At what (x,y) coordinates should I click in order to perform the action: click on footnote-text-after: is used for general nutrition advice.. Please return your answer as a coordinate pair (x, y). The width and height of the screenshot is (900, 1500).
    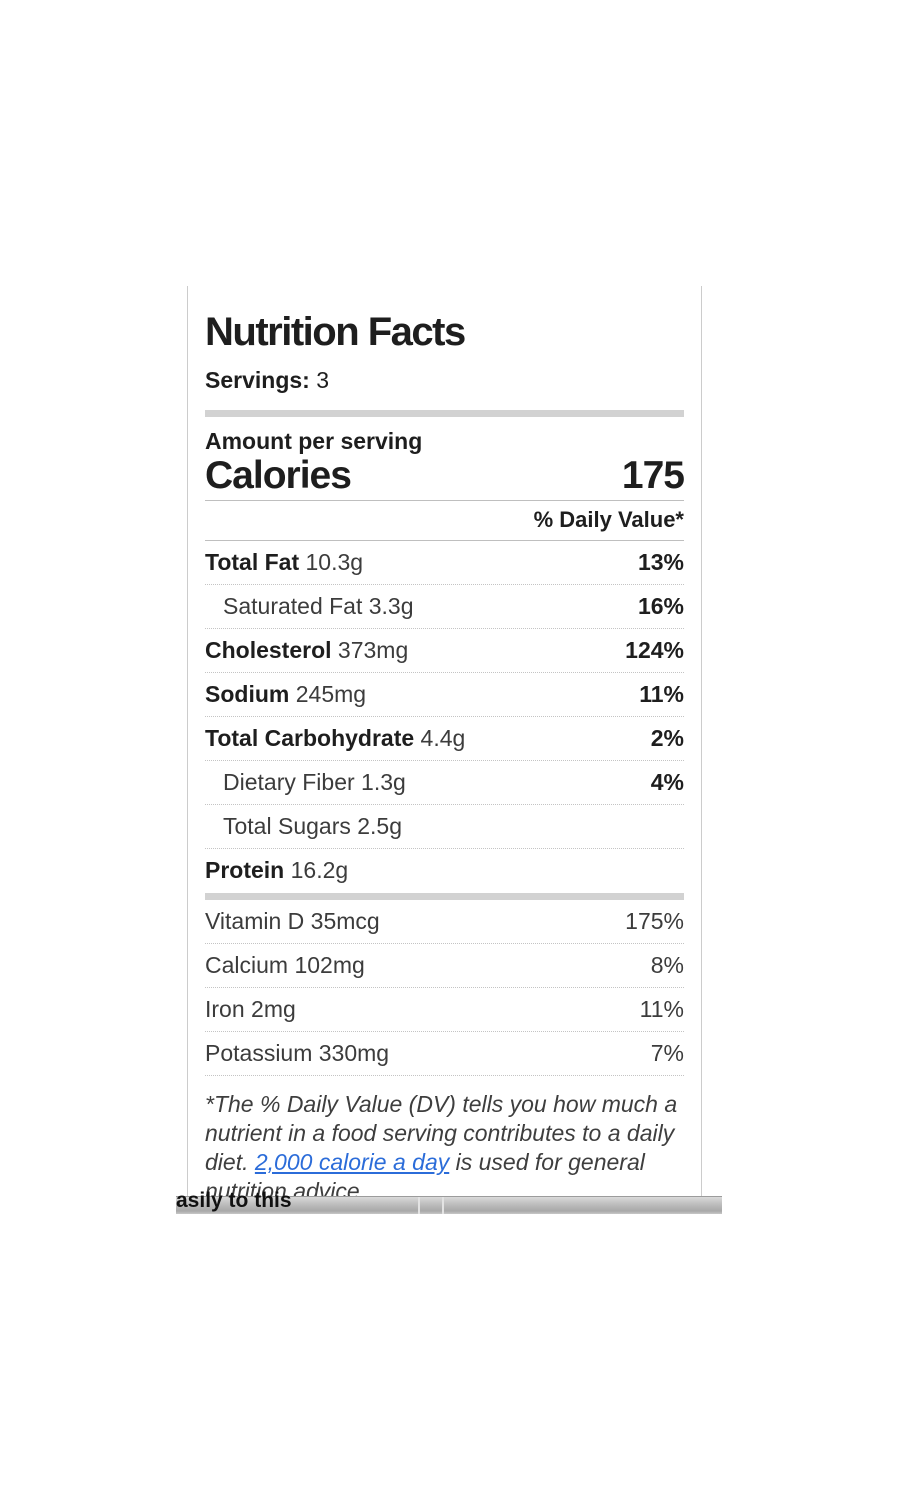
    Looking at the image, I should click on (425, 1172).